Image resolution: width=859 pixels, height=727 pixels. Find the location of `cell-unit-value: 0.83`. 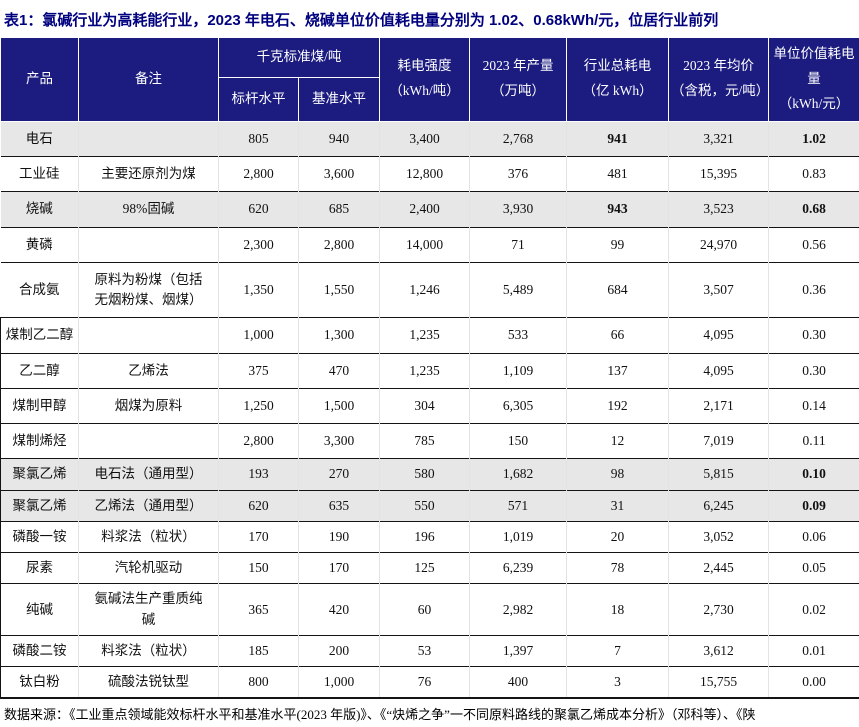

cell-unit-value: 0.83 is located at coordinates (814, 174).